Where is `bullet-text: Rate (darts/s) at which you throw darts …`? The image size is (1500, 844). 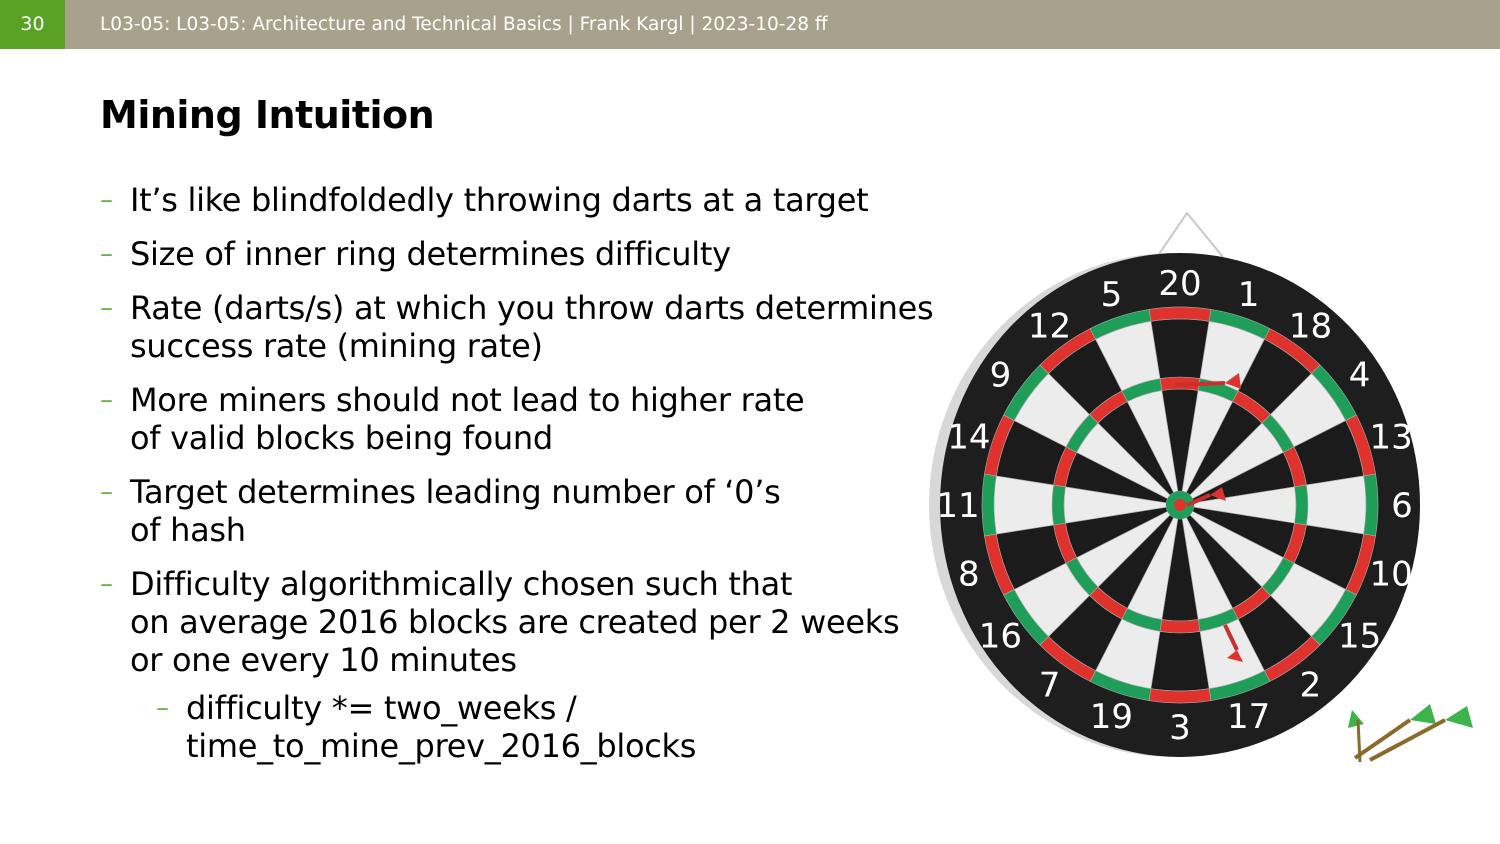 bullet-text: Rate (darts/s) at which you throw darts … is located at coordinates (532, 327).